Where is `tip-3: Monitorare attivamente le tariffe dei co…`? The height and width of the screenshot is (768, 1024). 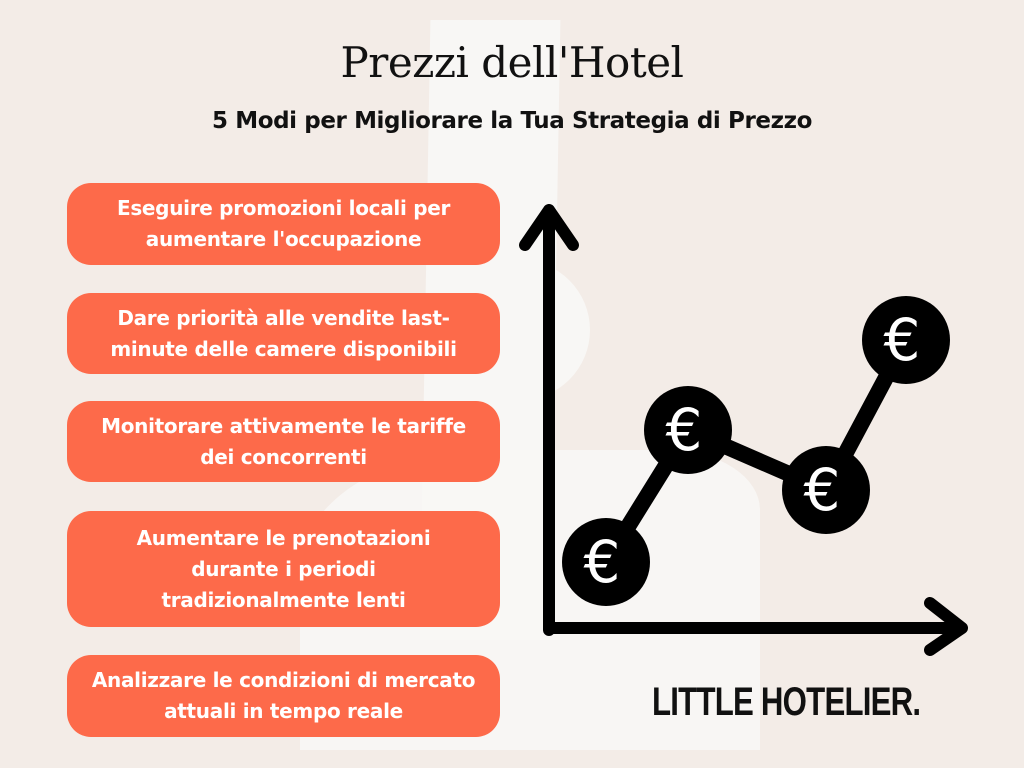 tip-3: Monitorare attivamente le tariffe dei co… is located at coordinates (283, 441).